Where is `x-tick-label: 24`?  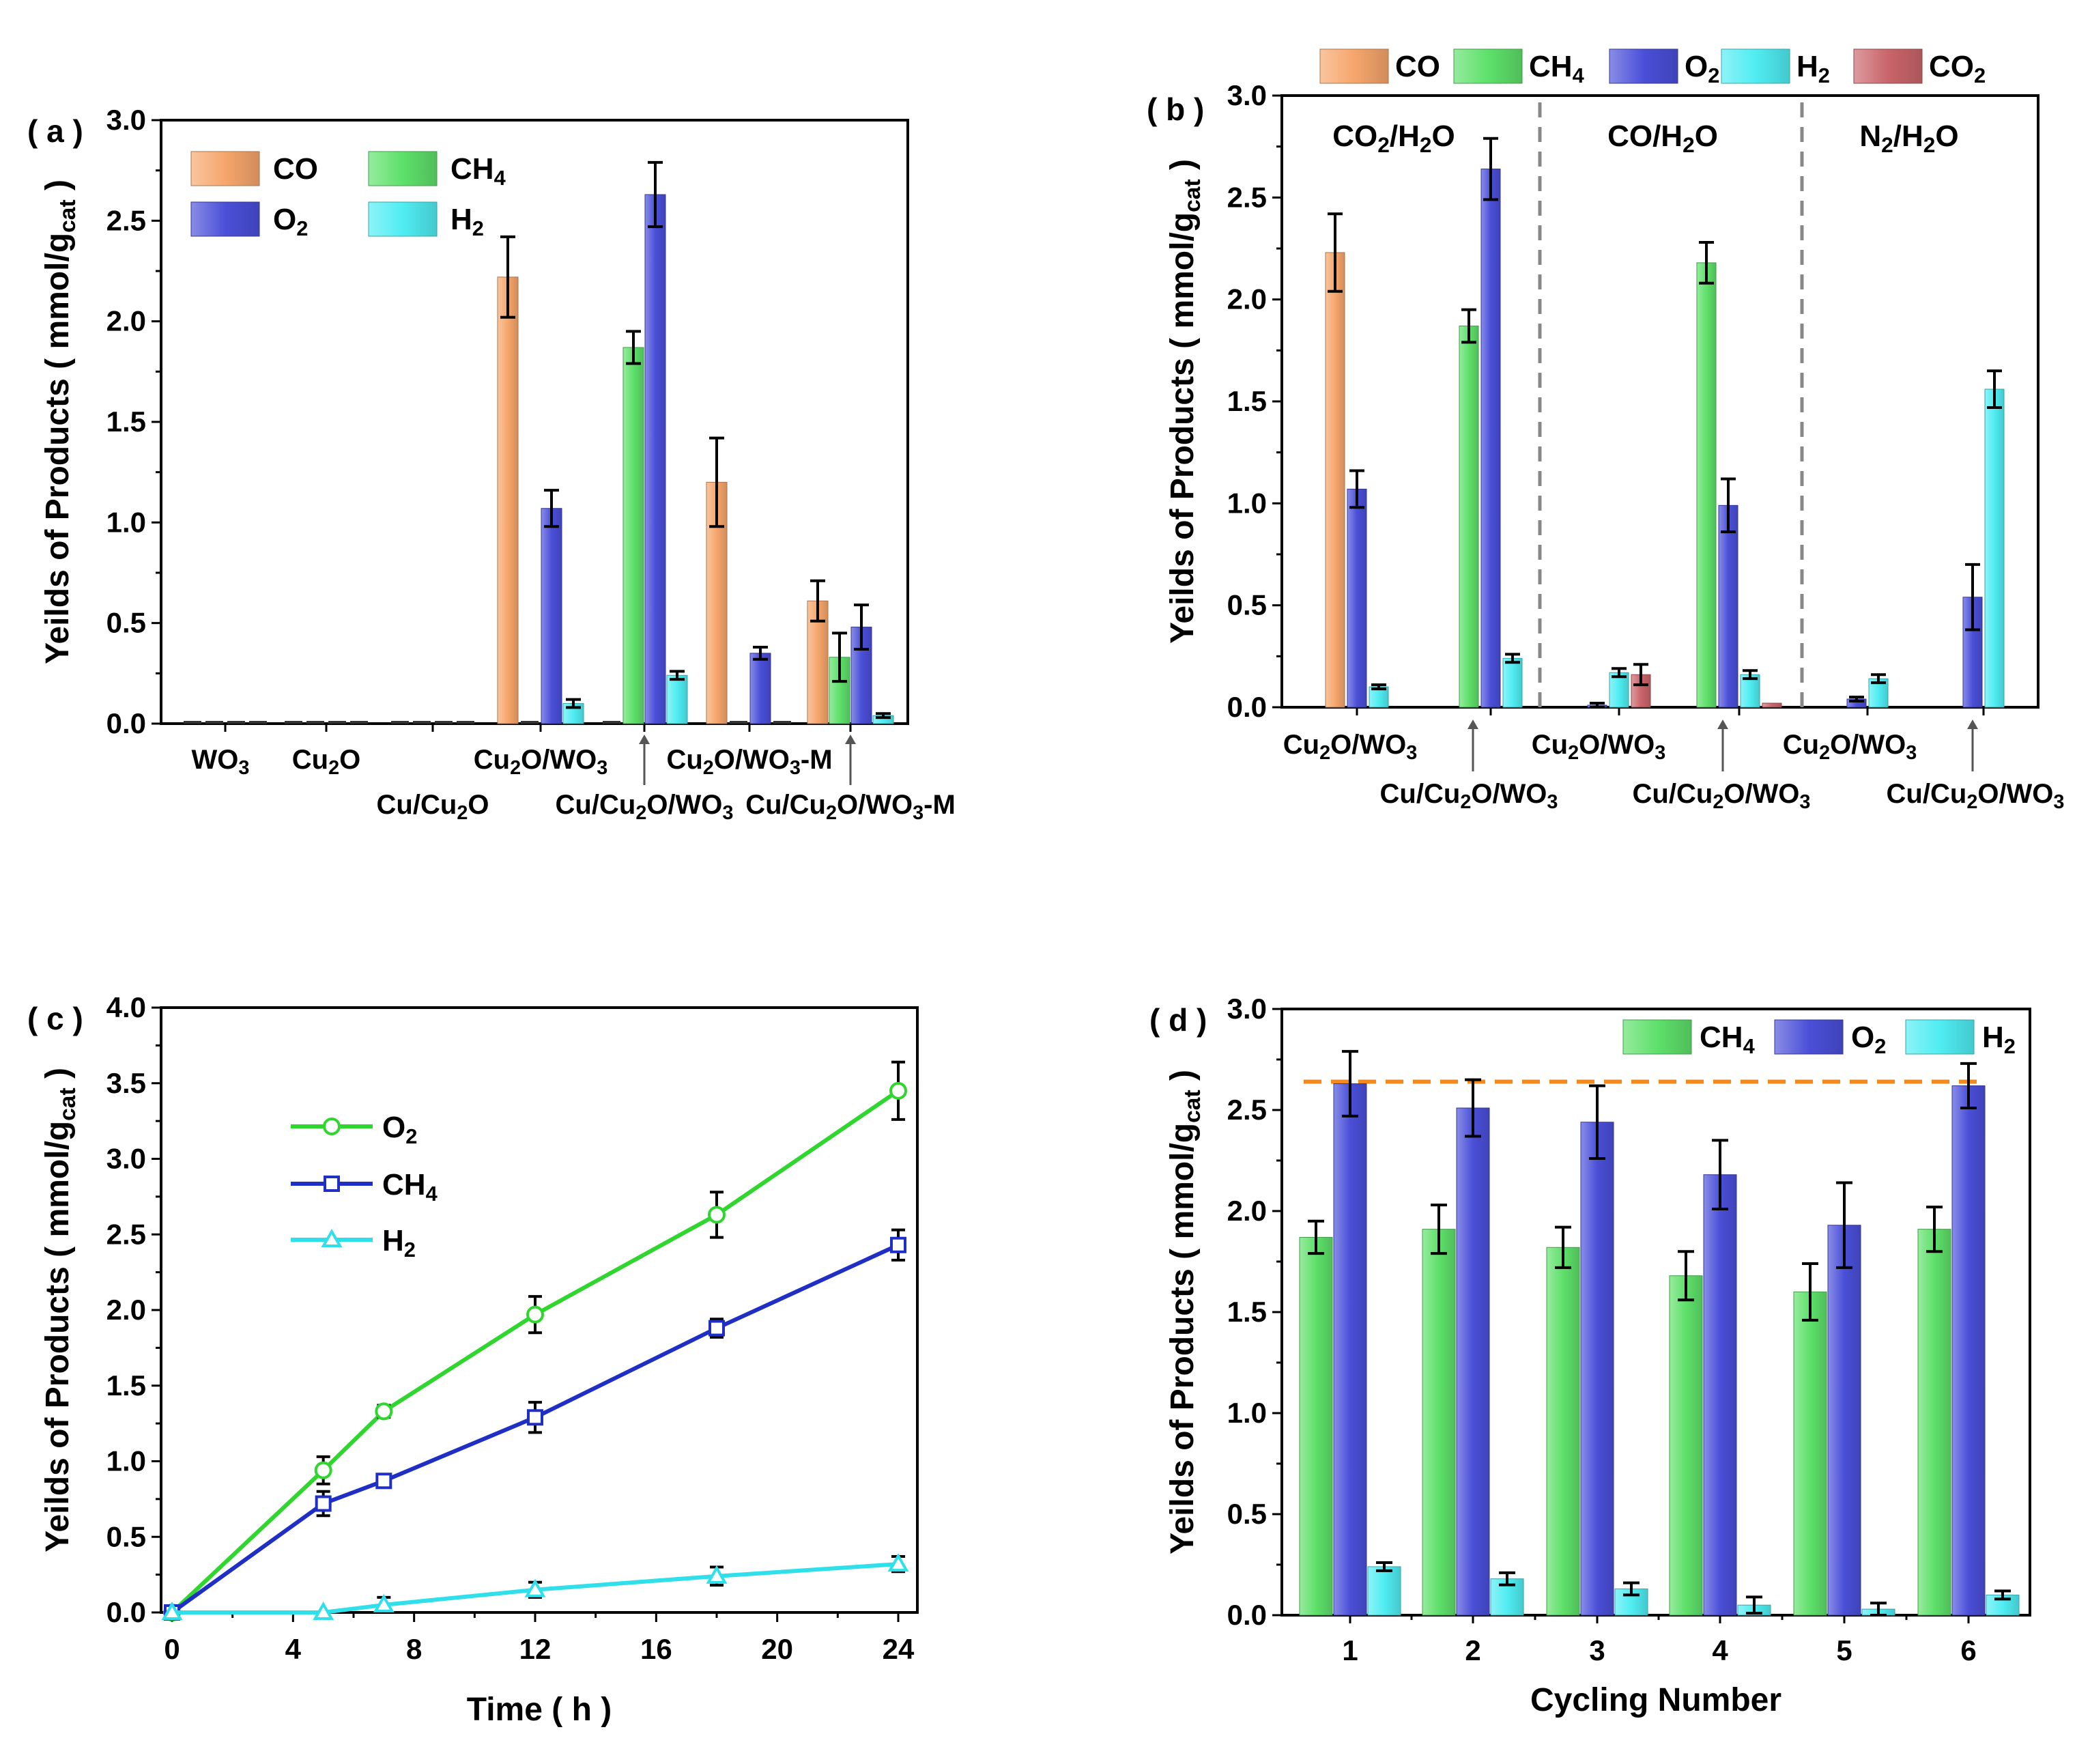
x-tick-label: 24 is located at coordinates (899, 1649).